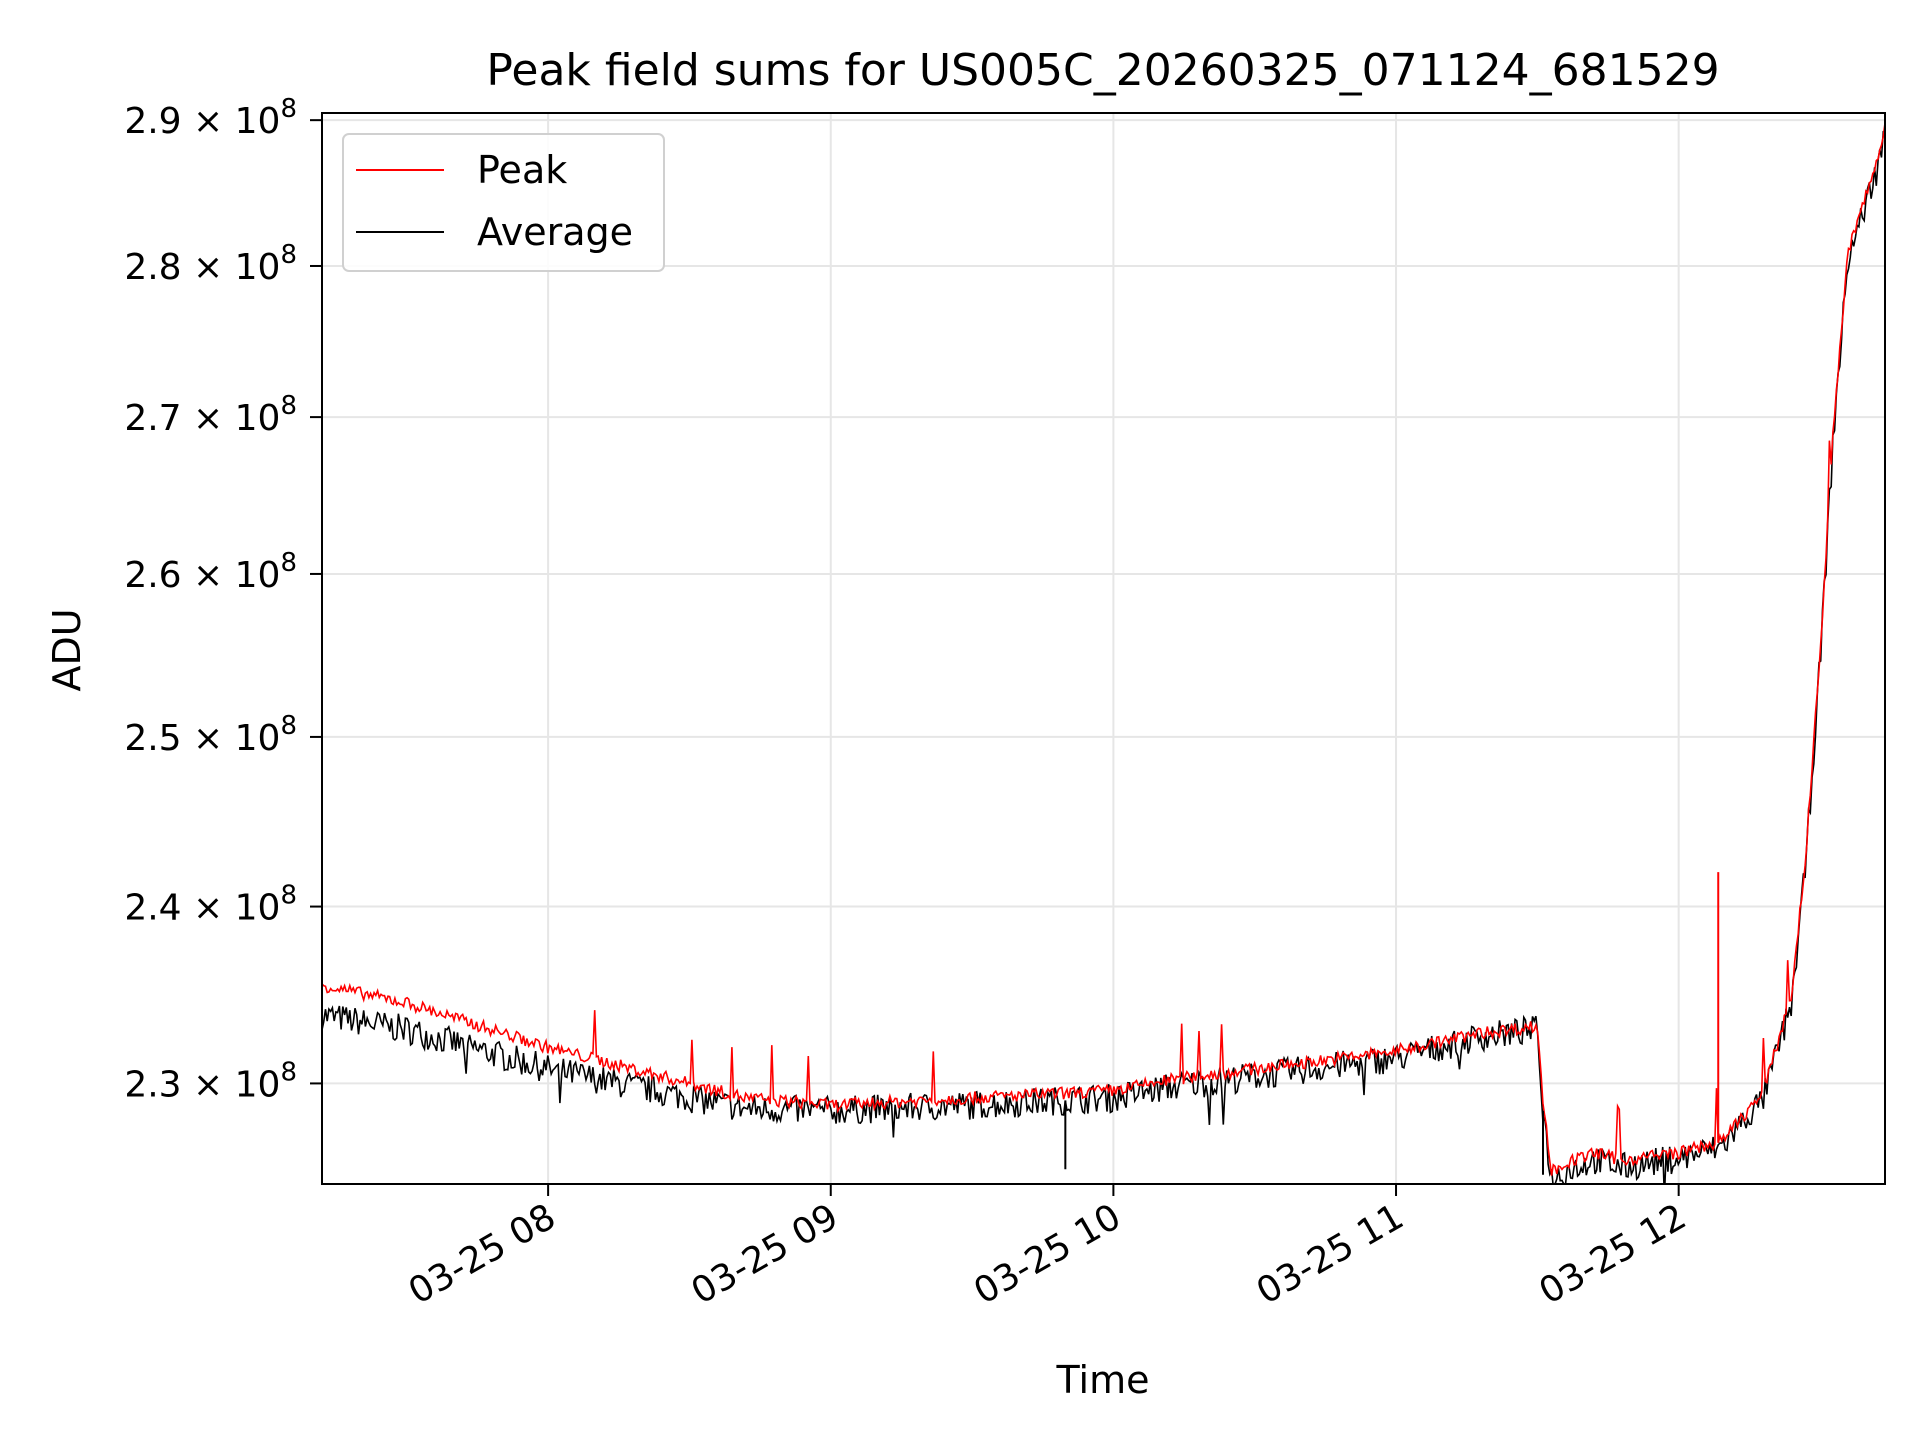  Describe the element at coordinates (210, 118) in the screenshot. I see `y-tick-label-6: 2.9 × 108` at that location.